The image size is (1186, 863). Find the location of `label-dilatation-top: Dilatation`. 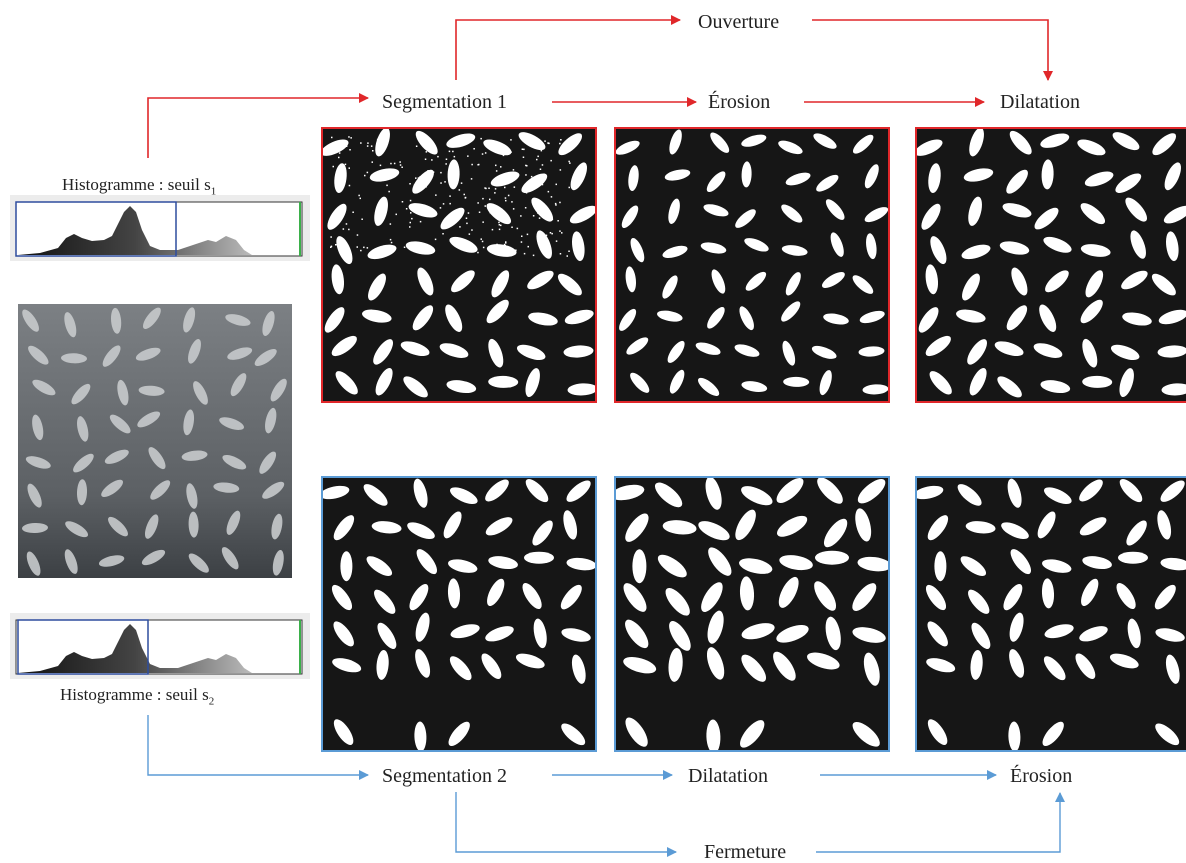

label-dilatation-top: Dilatation is located at coordinates (1040, 102).